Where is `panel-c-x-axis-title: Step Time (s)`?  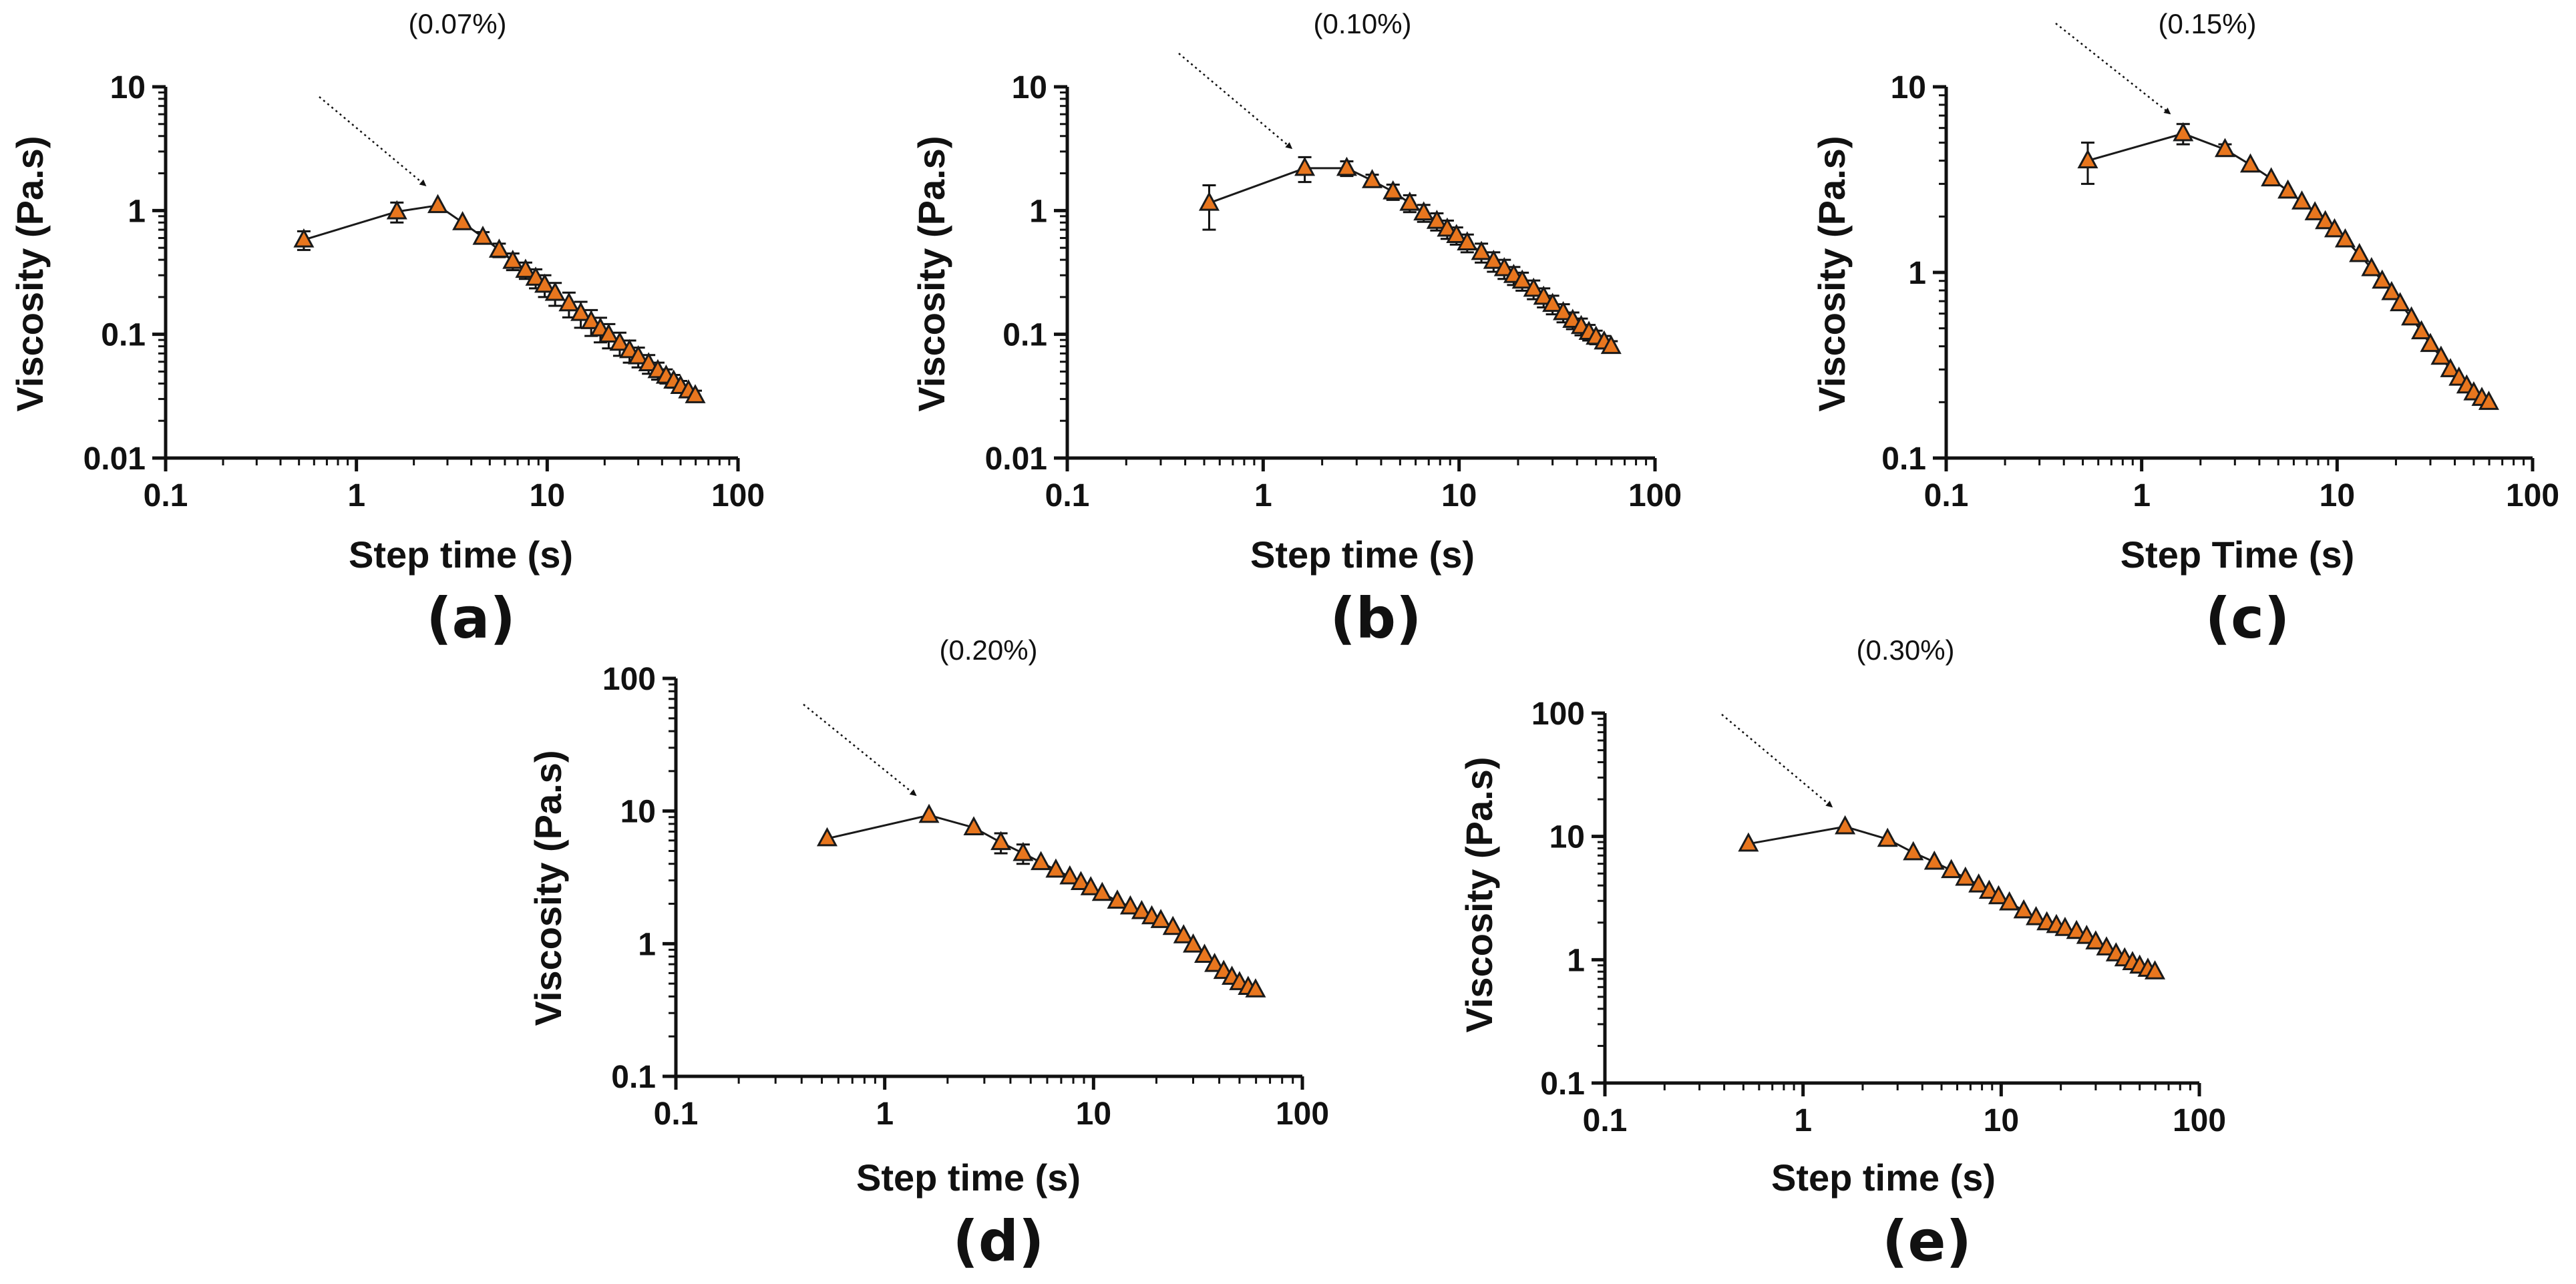
panel-c-x-axis-title: Step Time (s) is located at coordinates (2238, 554).